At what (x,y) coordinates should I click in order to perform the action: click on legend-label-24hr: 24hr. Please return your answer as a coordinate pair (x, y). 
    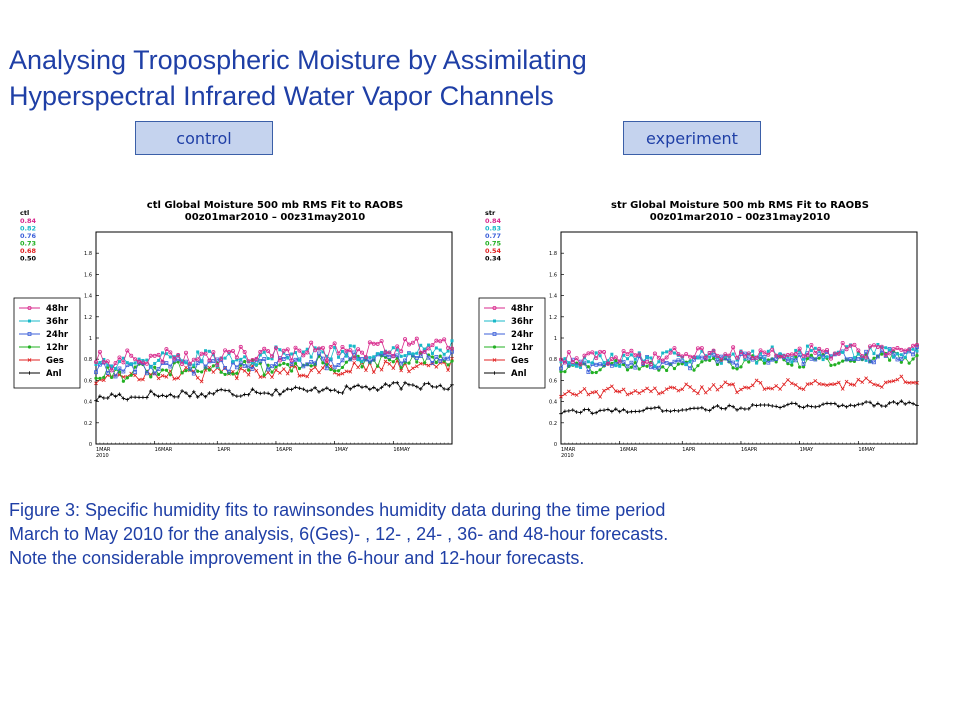
    Looking at the image, I should click on (57, 335).